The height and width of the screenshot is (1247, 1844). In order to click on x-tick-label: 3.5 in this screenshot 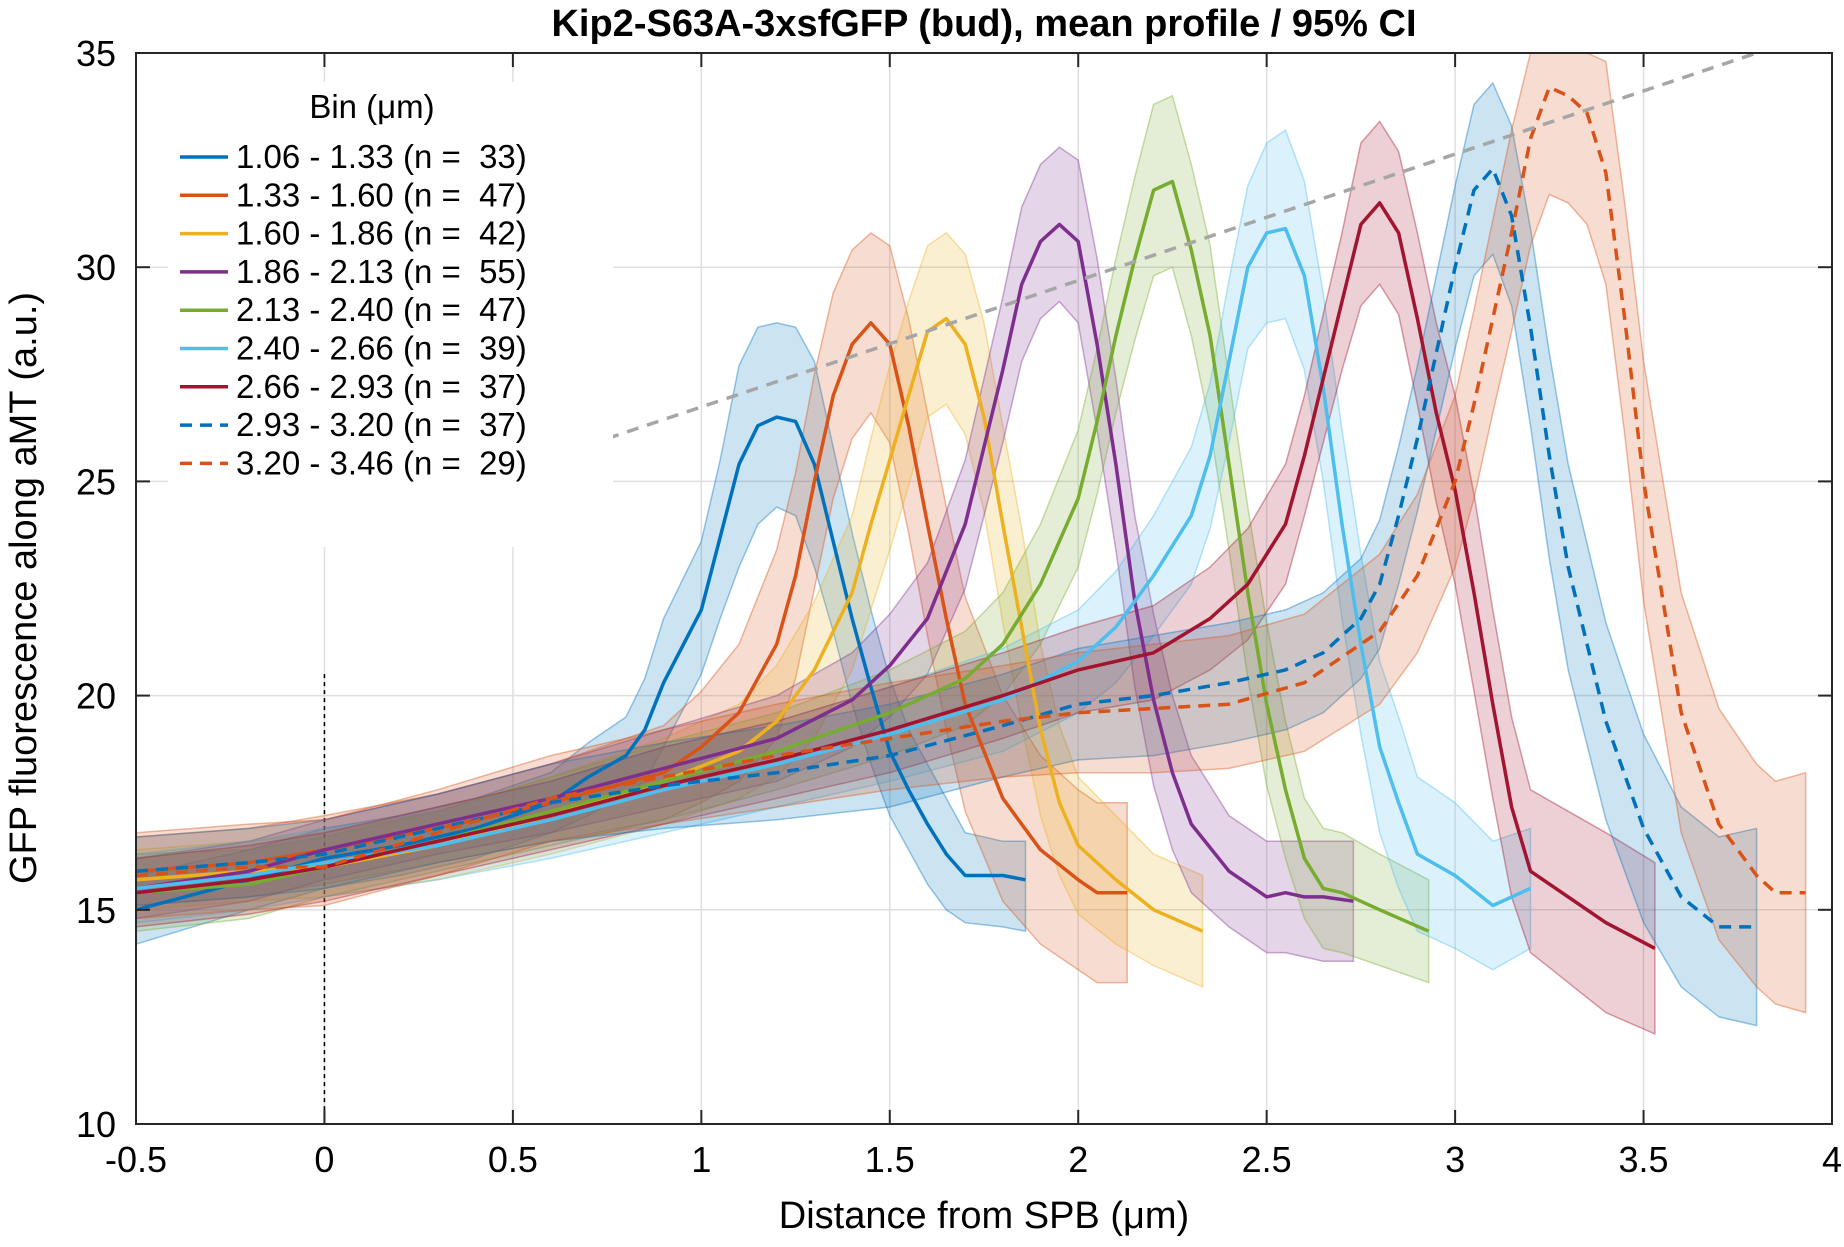, I will do `click(1644, 1159)`.